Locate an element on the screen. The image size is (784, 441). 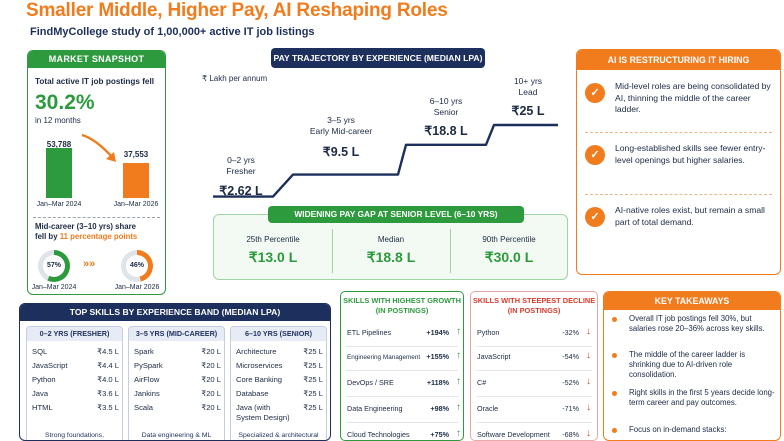
skill-row: Java (with System Design) ₹25 L is located at coordinates (279, 413).